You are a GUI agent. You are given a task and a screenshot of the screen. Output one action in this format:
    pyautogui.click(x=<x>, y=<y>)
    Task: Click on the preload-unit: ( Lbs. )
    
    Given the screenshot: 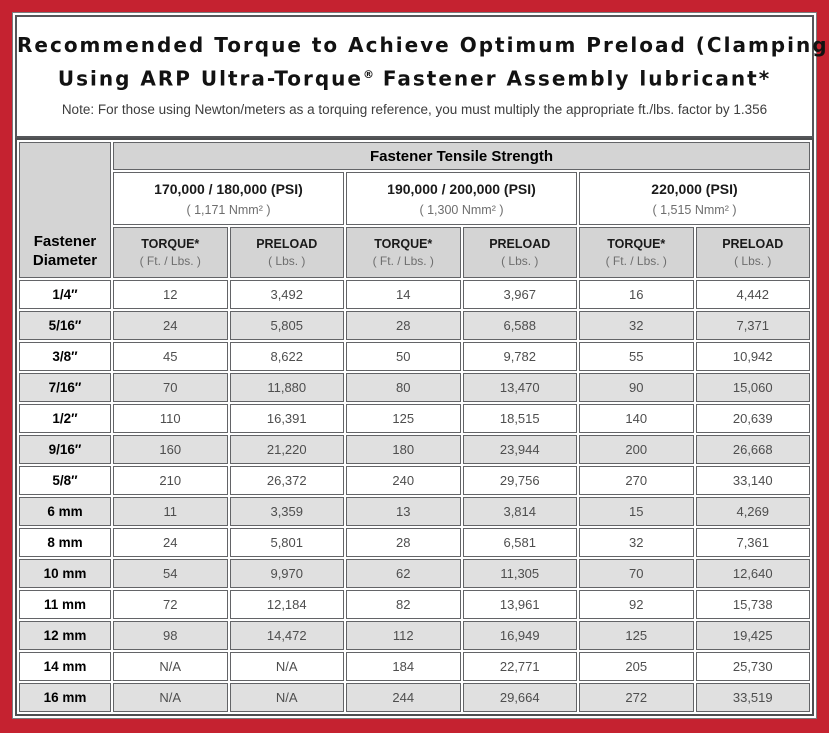 What is the action you would take?
    pyautogui.click(x=287, y=261)
    